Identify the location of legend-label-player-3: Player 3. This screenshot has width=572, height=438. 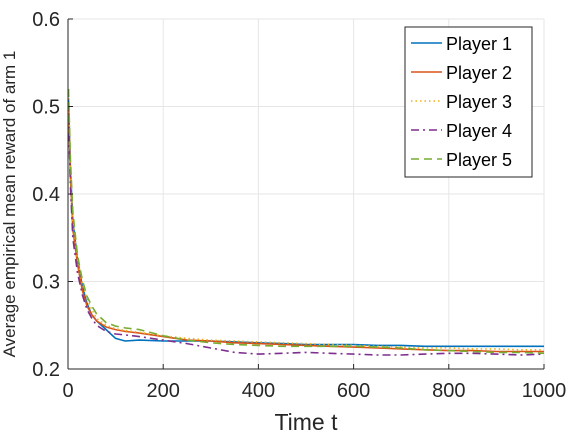
(479, 102).